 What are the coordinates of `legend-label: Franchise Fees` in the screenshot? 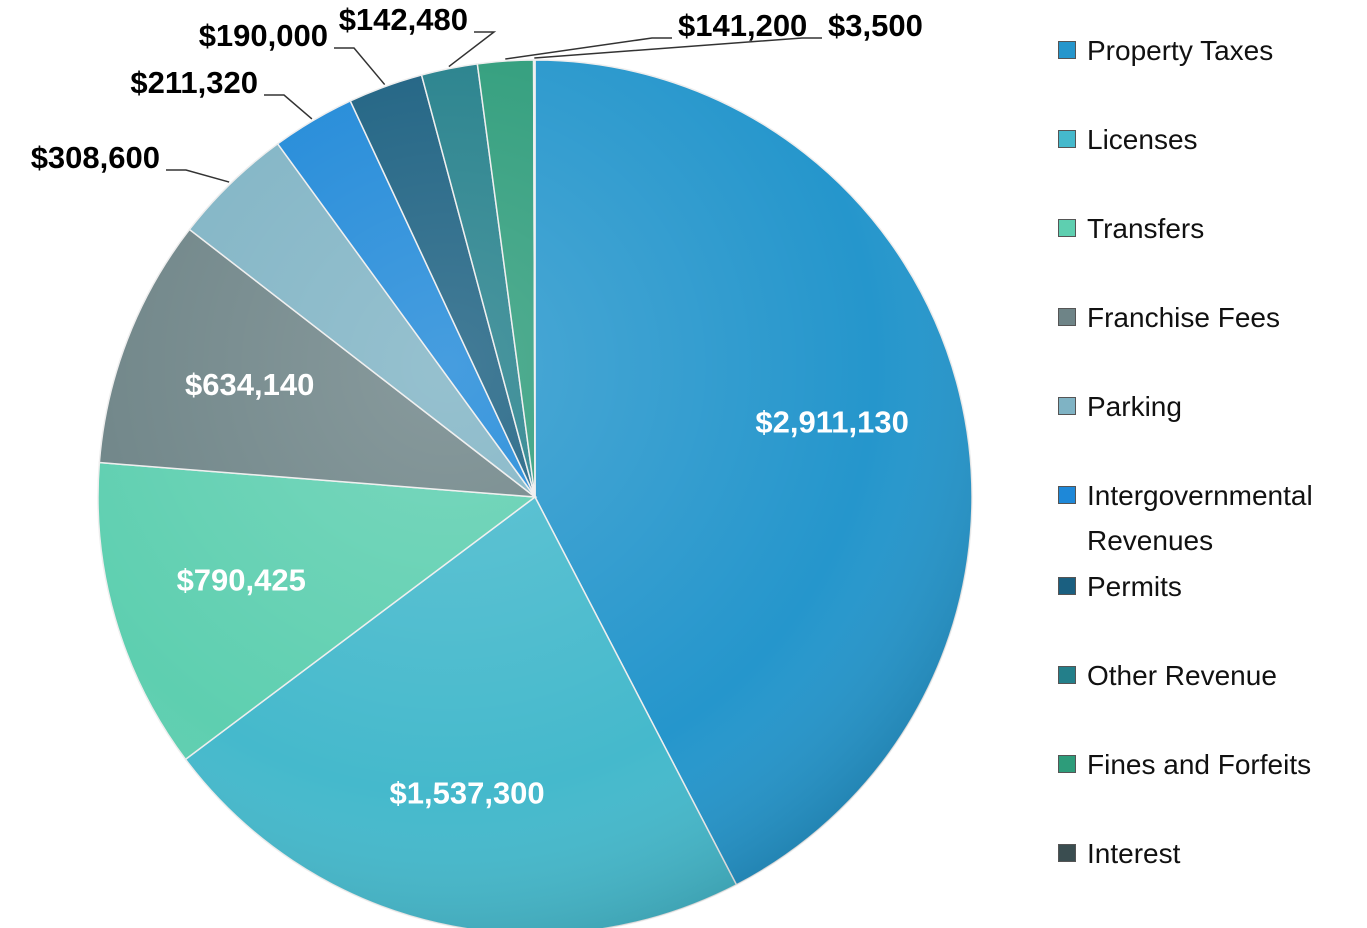 It's located at (1183, 317).